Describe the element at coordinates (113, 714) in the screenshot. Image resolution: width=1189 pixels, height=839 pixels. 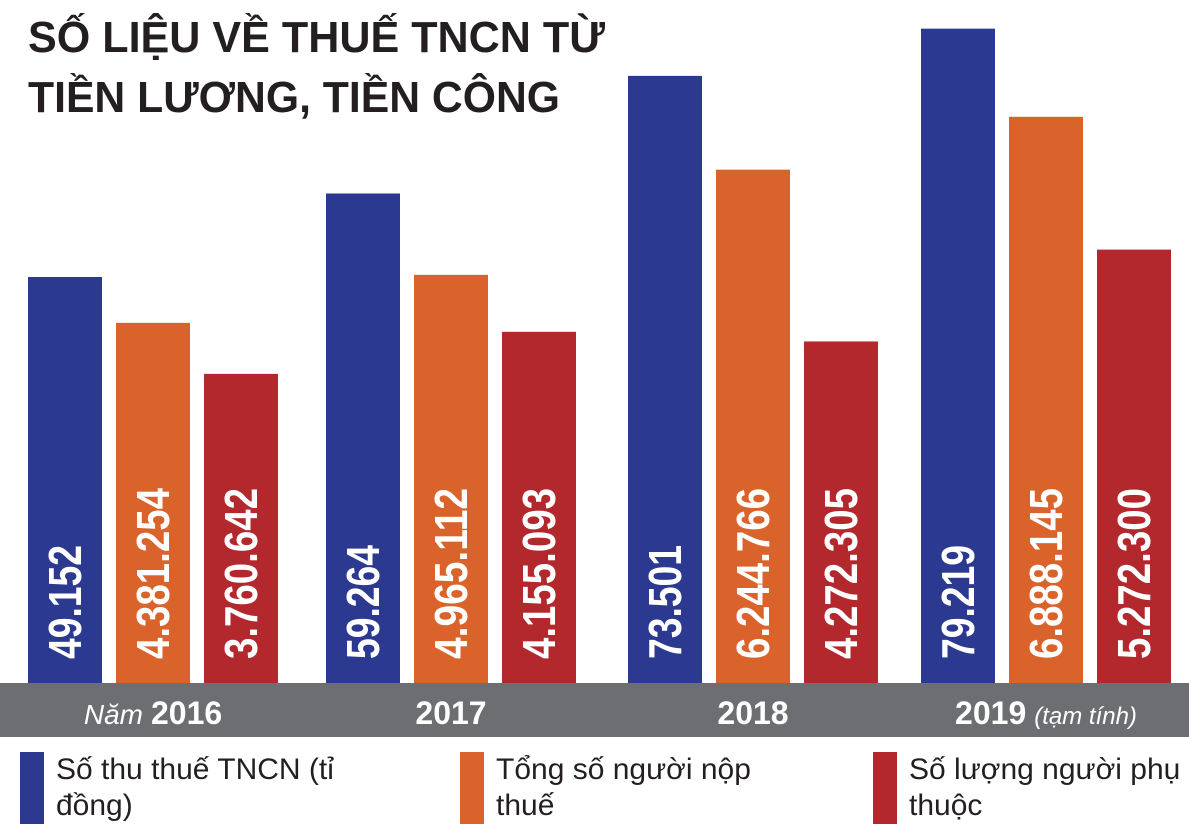
I see `category-prefix: Năm` at that location.